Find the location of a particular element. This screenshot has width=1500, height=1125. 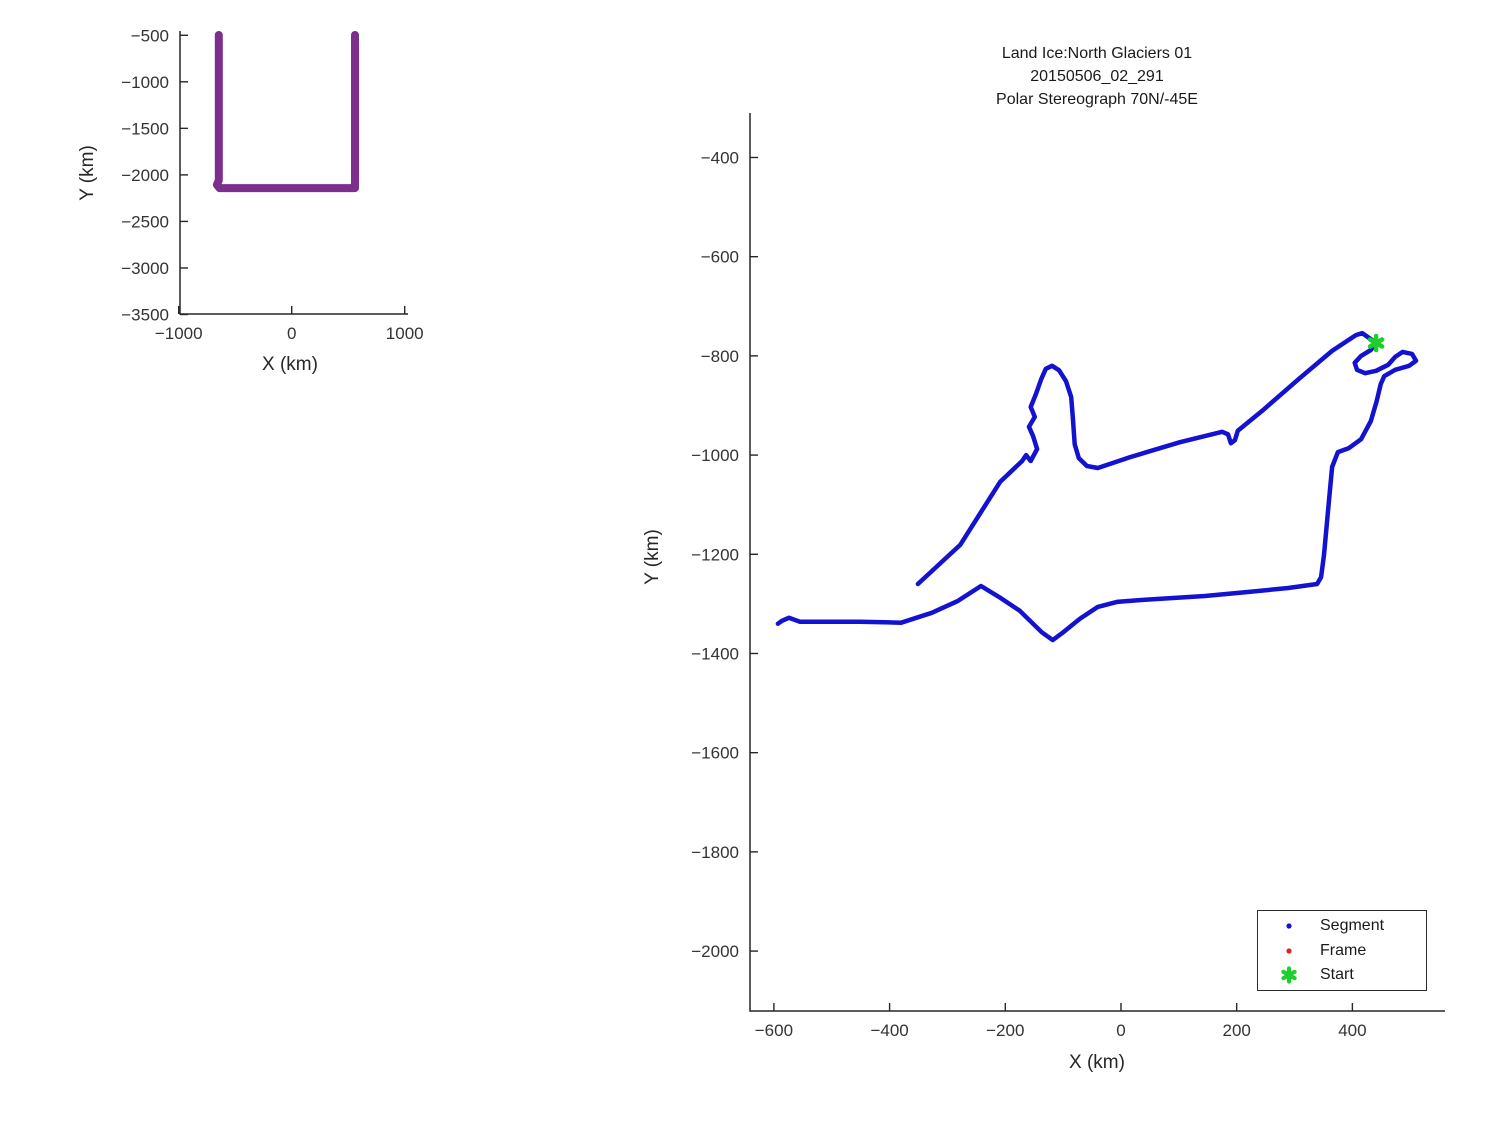

legend-label-start: Start is located at coordinates (1337, 974).